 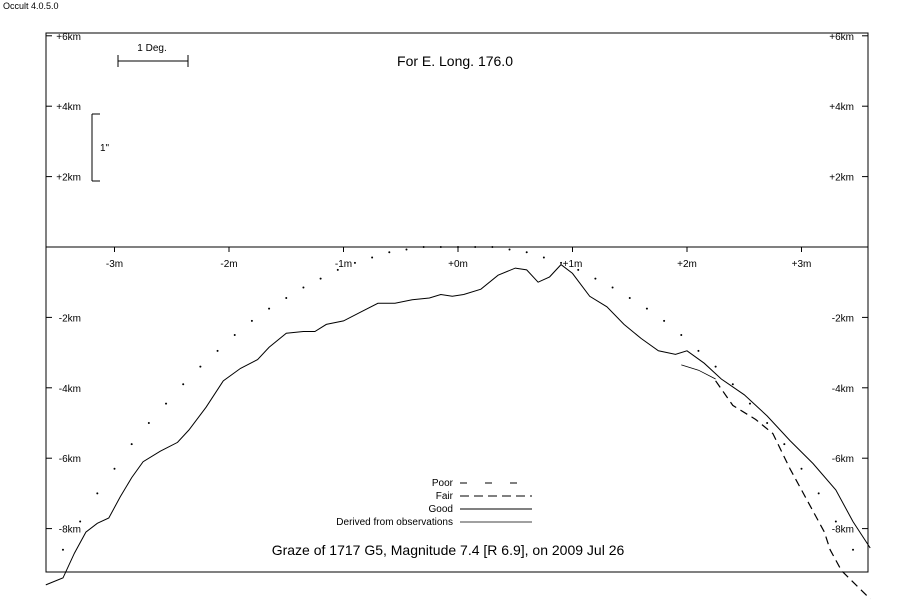 What do you see at coordinates (458, 264) in the screenshot?
I see `x-tick-label: +0m` at bounding box center [458, 264].